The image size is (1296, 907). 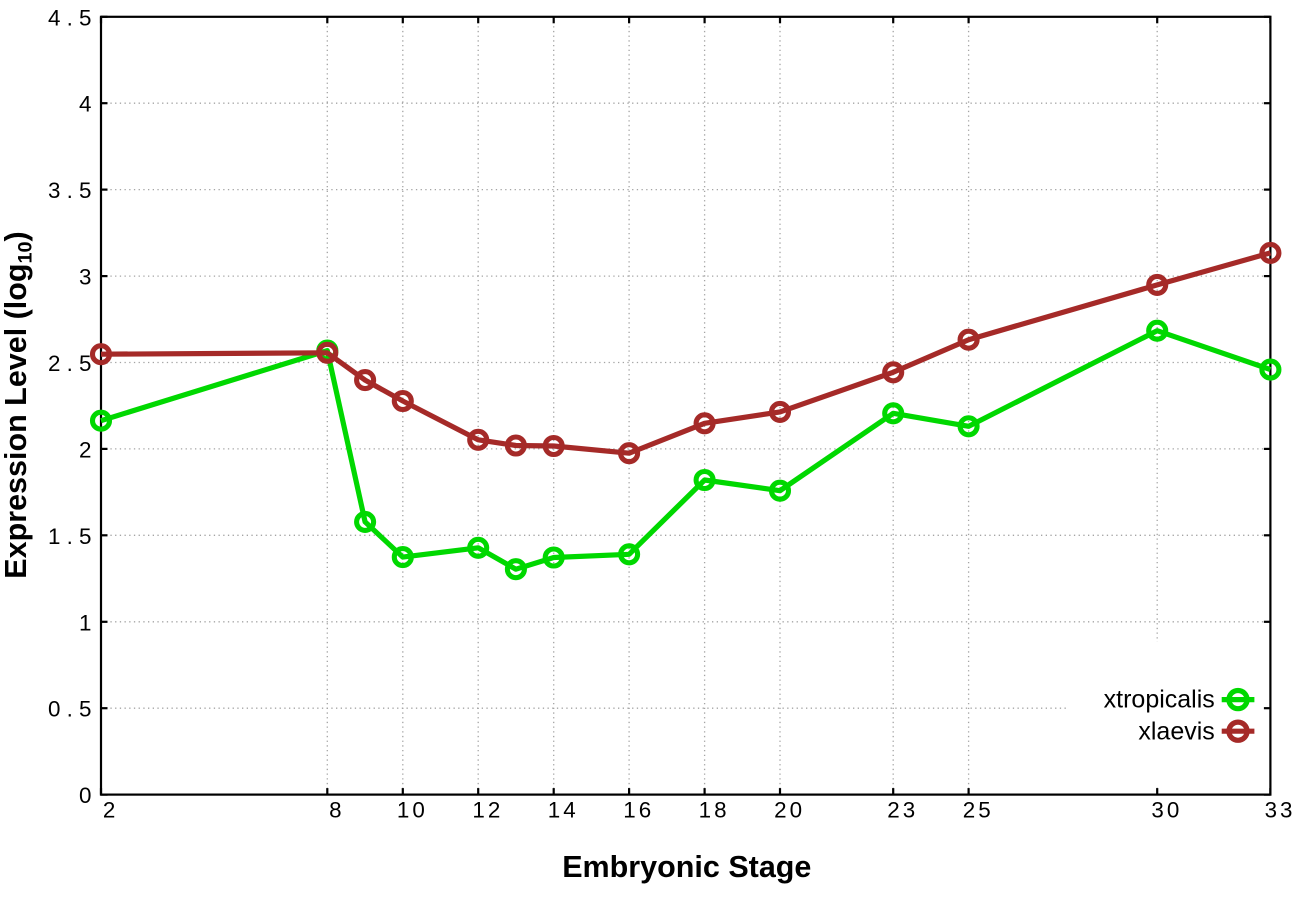 What do you see at coordinates (686, 867) in the screenshot?
I see `svg-text: Embryonic Stage` at bounding box center [686, 867].